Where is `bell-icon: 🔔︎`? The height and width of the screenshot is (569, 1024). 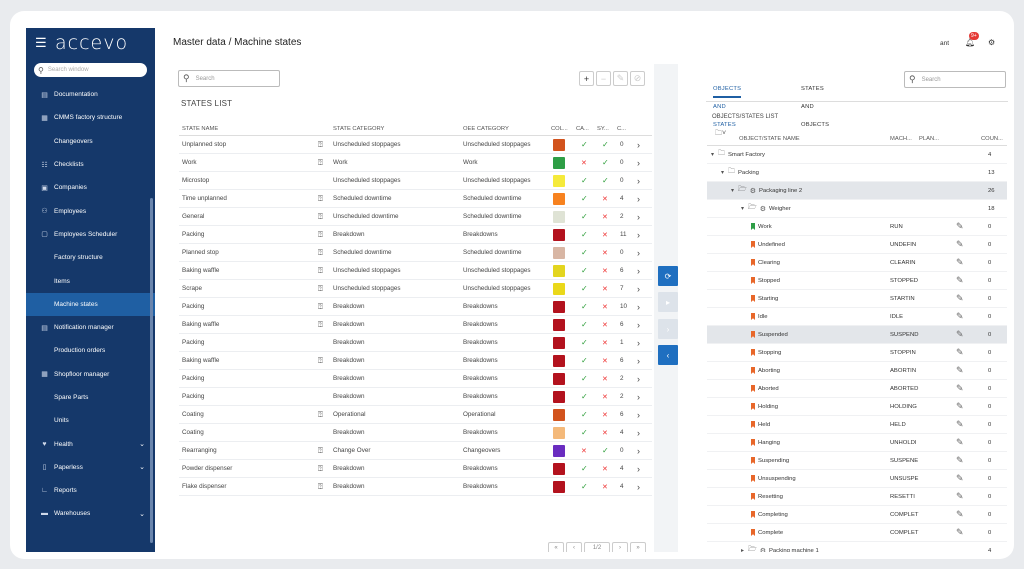
bell-icon: 🔔︎ is located at coordinates (970, 42).